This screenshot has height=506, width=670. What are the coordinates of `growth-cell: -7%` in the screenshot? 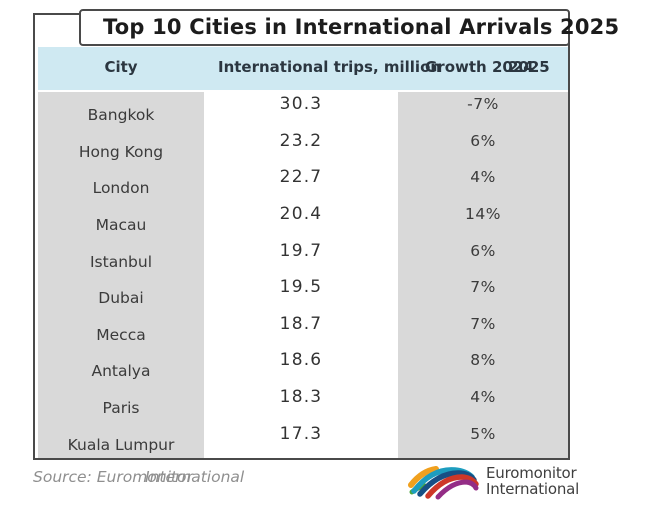 It's located at (483, 110).